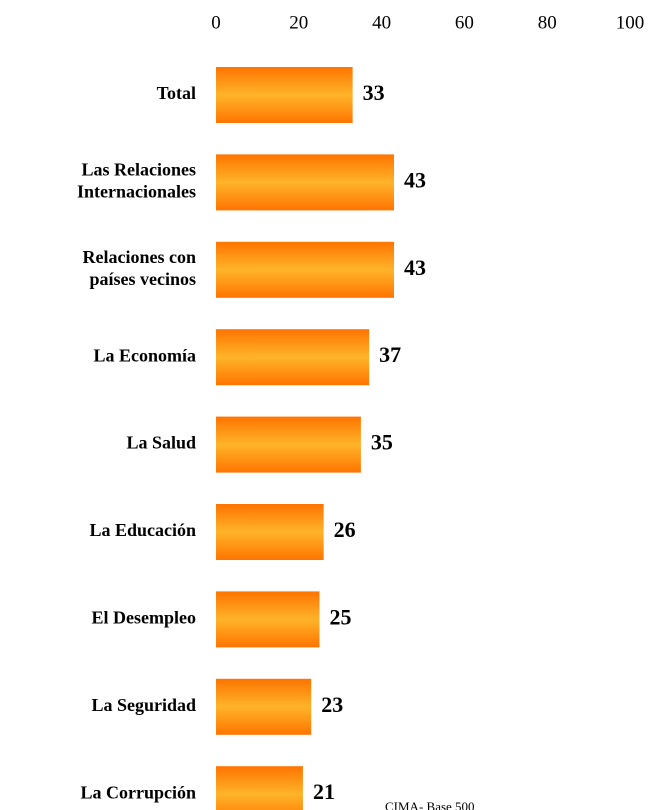 The height and width of the screenshot is (810, 649). I want to click on category-label: El Desempleo, so click(144, 618).